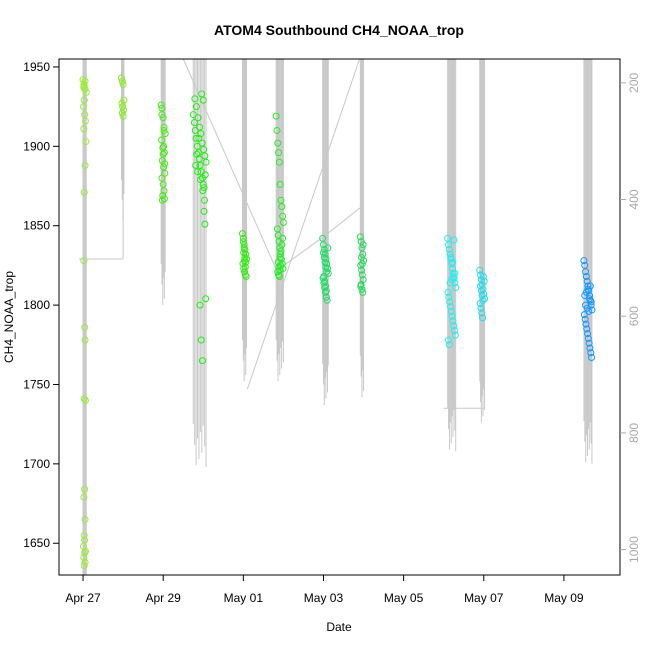  What do you see at coordinates (634, 199) in the screenshot?
I see `right-tick-label: 400` at bounding box center [634, 199].